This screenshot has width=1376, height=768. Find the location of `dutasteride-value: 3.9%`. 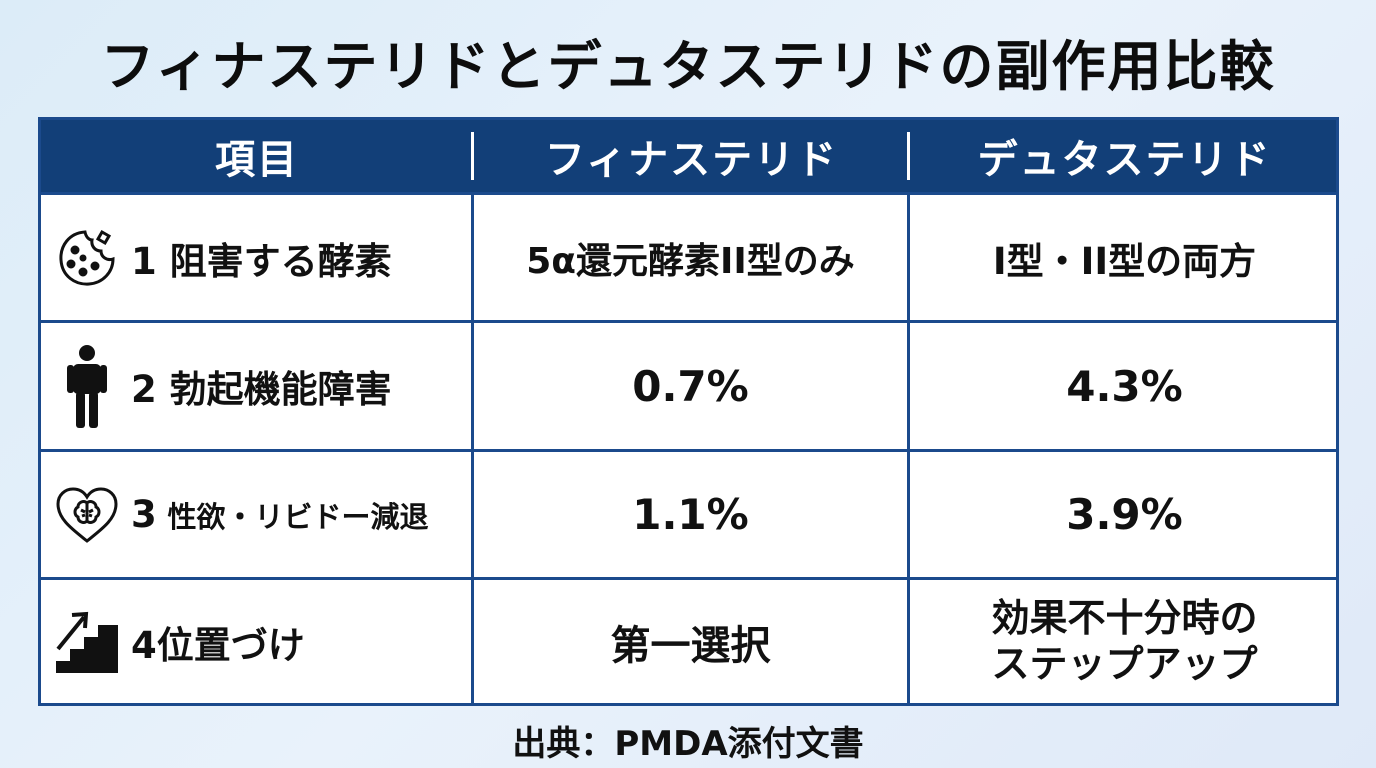

dutasteride-value: 3.9% is located at coordinates (1124, 514).